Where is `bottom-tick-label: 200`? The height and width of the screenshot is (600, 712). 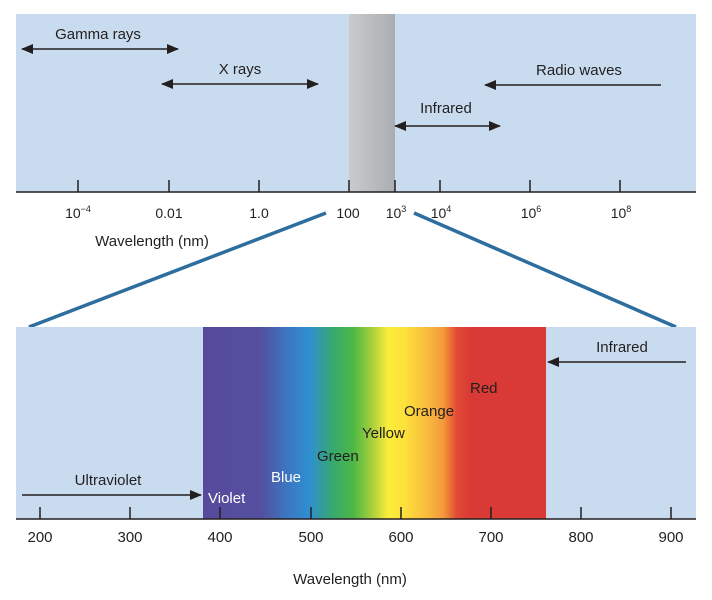 bottom-tick-label: 200 is located at coordinates (39, 537).